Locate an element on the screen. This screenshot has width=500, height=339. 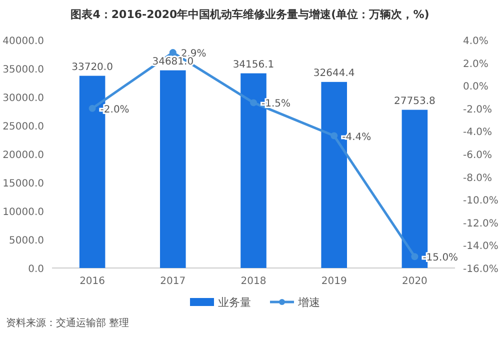
bar is located at coordinates (173, 169).